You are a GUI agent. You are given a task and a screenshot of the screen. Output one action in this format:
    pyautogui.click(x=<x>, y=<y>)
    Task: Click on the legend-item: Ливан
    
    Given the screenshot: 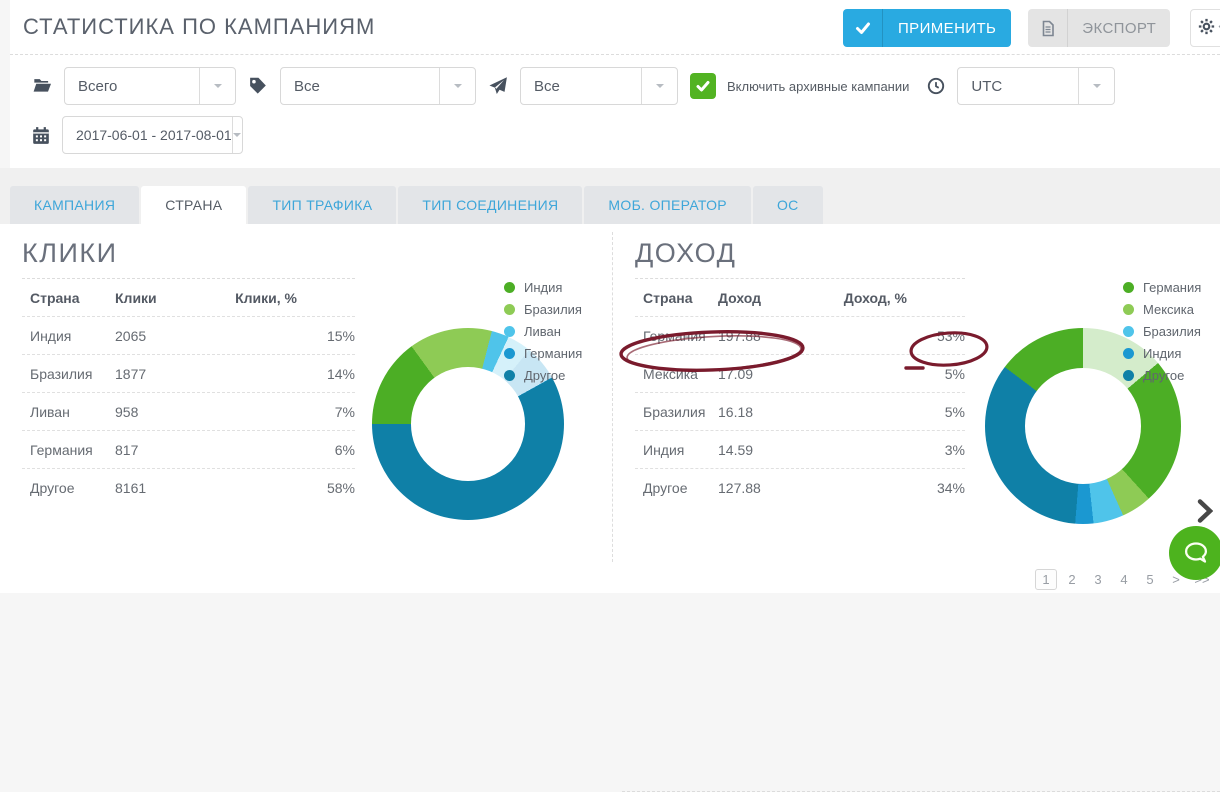 What is the action you would take?
    pyautogui.click(x=543, y=331)
    